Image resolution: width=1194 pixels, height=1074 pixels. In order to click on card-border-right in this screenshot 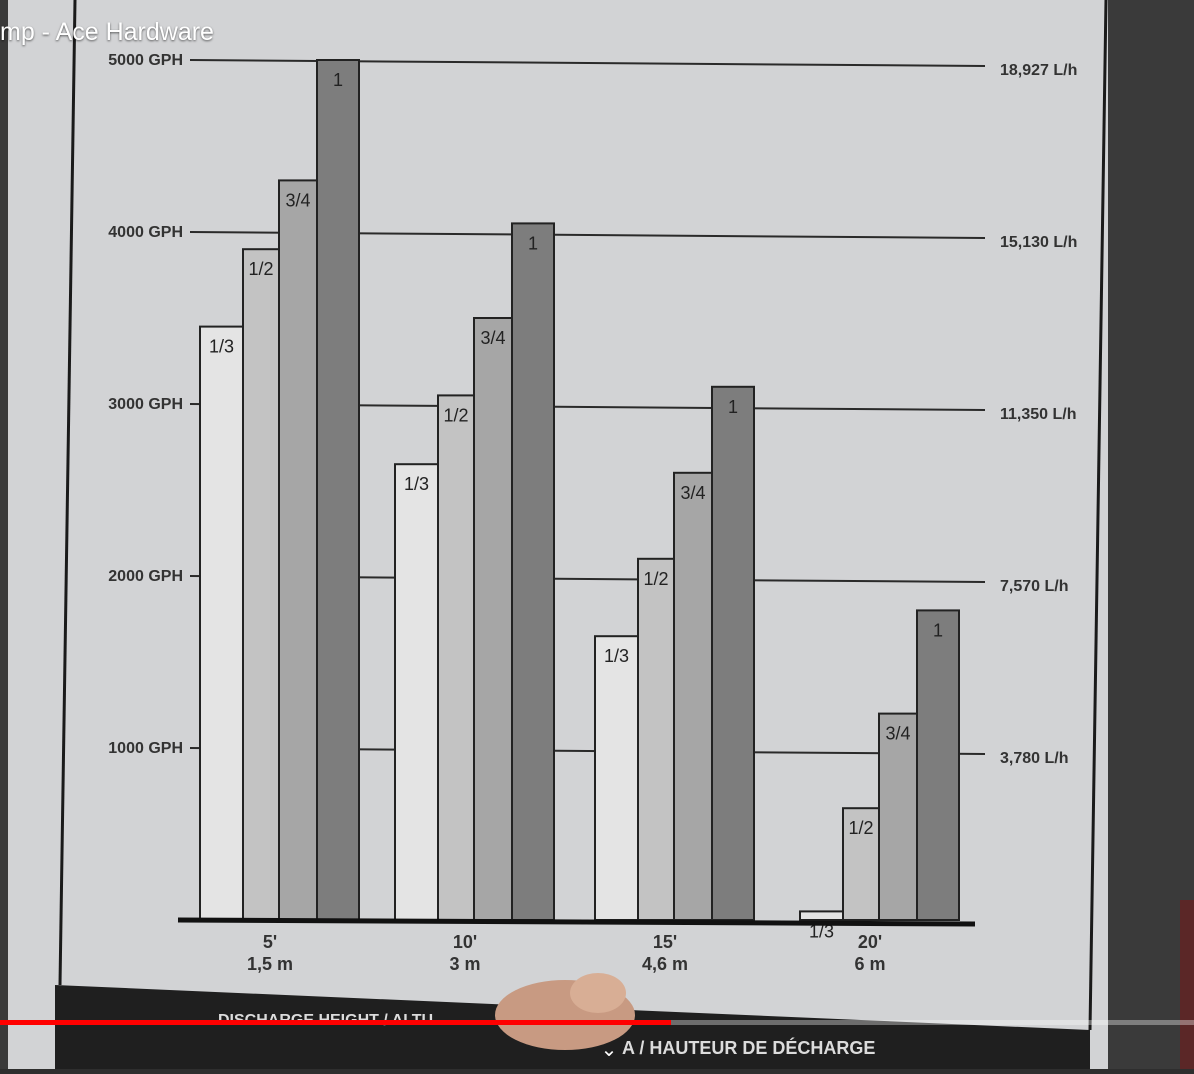, I will do `click(1098, 515)`.